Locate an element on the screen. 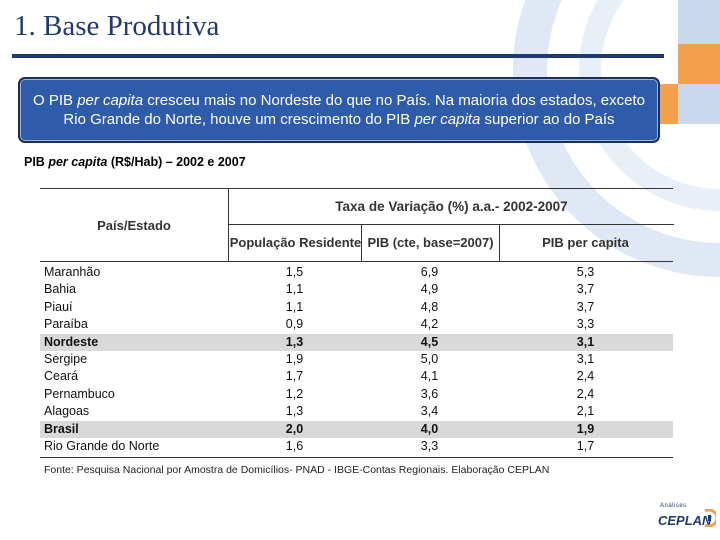 The width and height of the screenshot is (720, 540). row-name: Bahia is located at coordinates (60, 289).